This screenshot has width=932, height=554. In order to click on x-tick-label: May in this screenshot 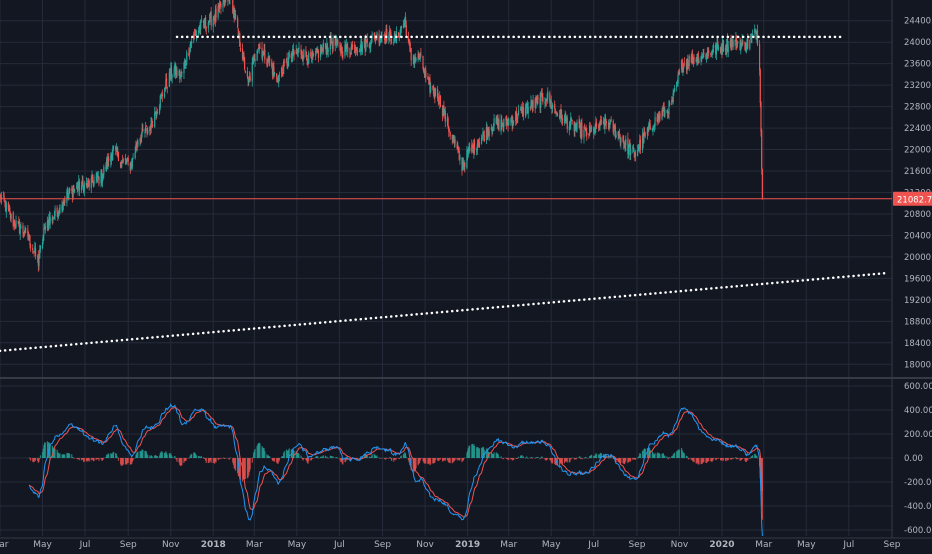, I will do `click(297, 545)`.